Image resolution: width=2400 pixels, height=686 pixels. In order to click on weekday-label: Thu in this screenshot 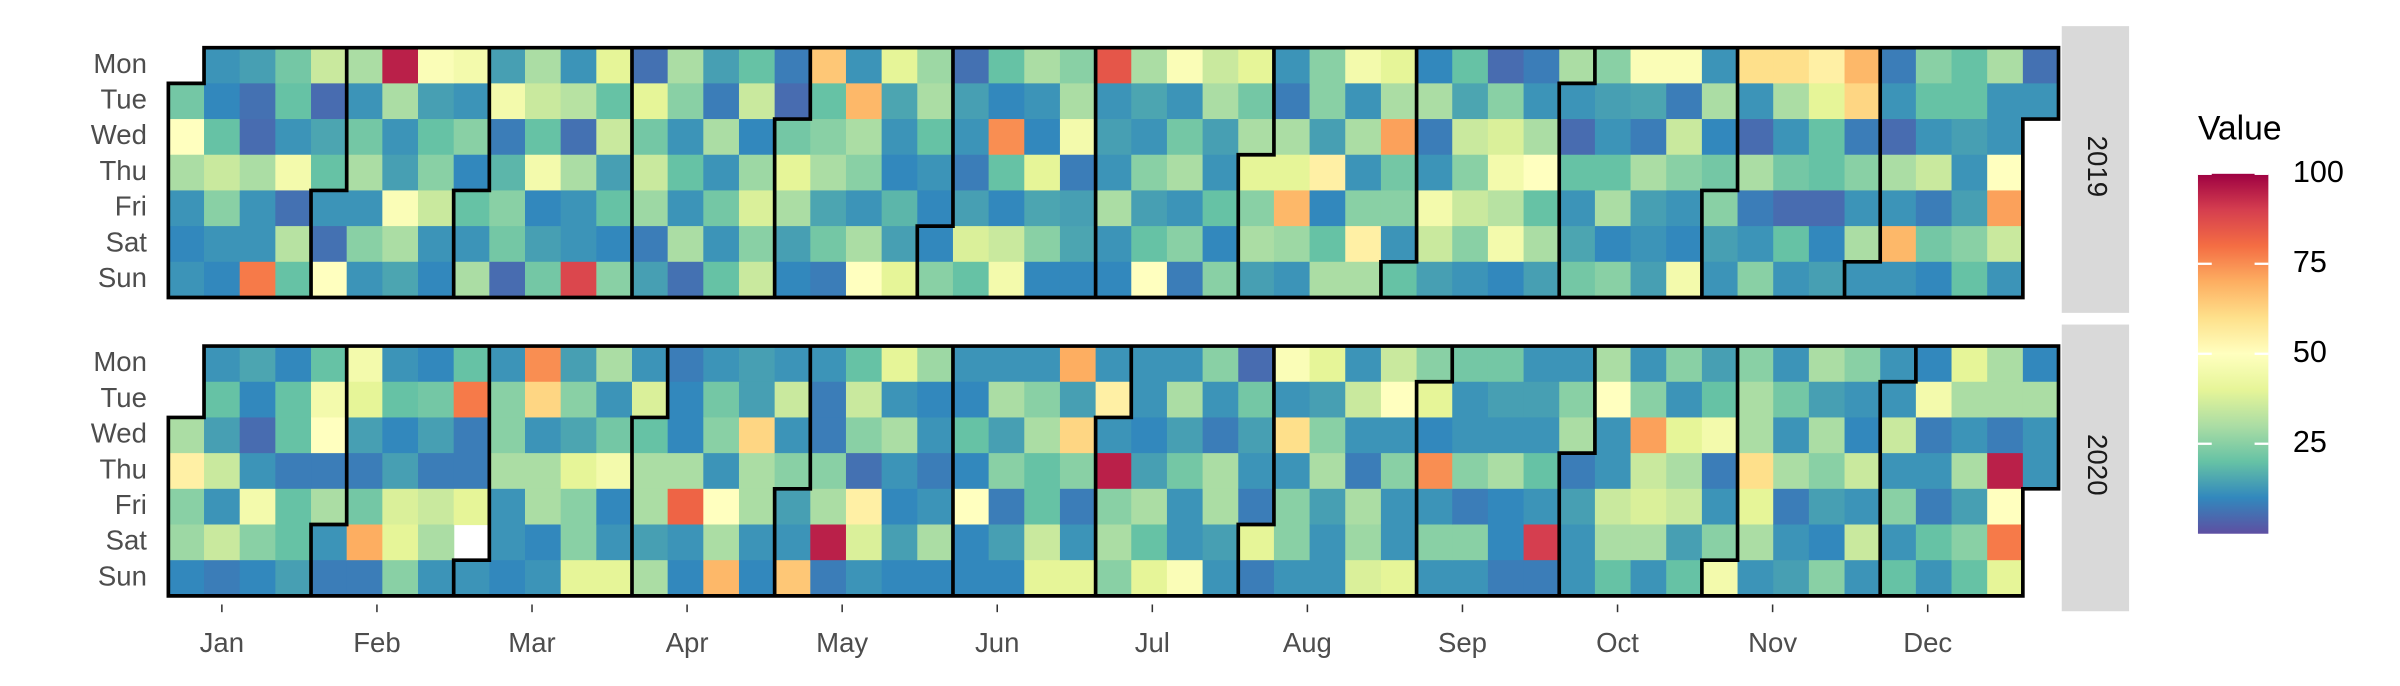, I will do `click(122, 468)`.